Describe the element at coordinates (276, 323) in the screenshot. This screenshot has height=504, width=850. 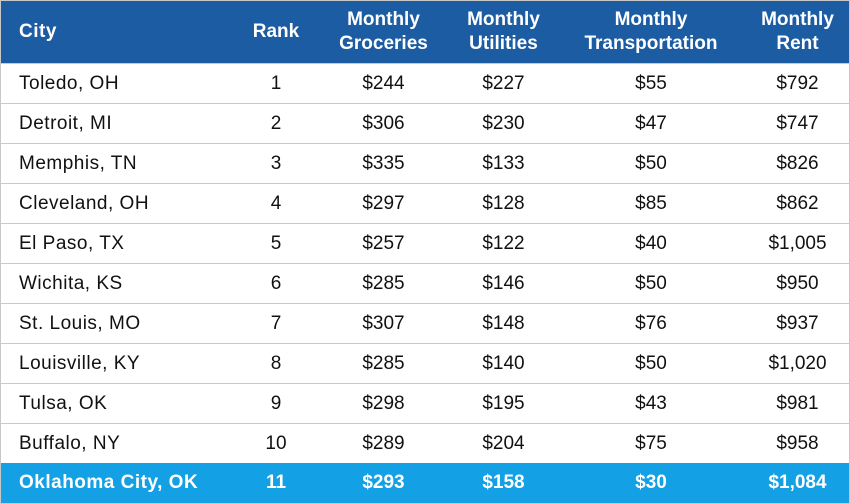
I see `value-cell: 7` at that location.